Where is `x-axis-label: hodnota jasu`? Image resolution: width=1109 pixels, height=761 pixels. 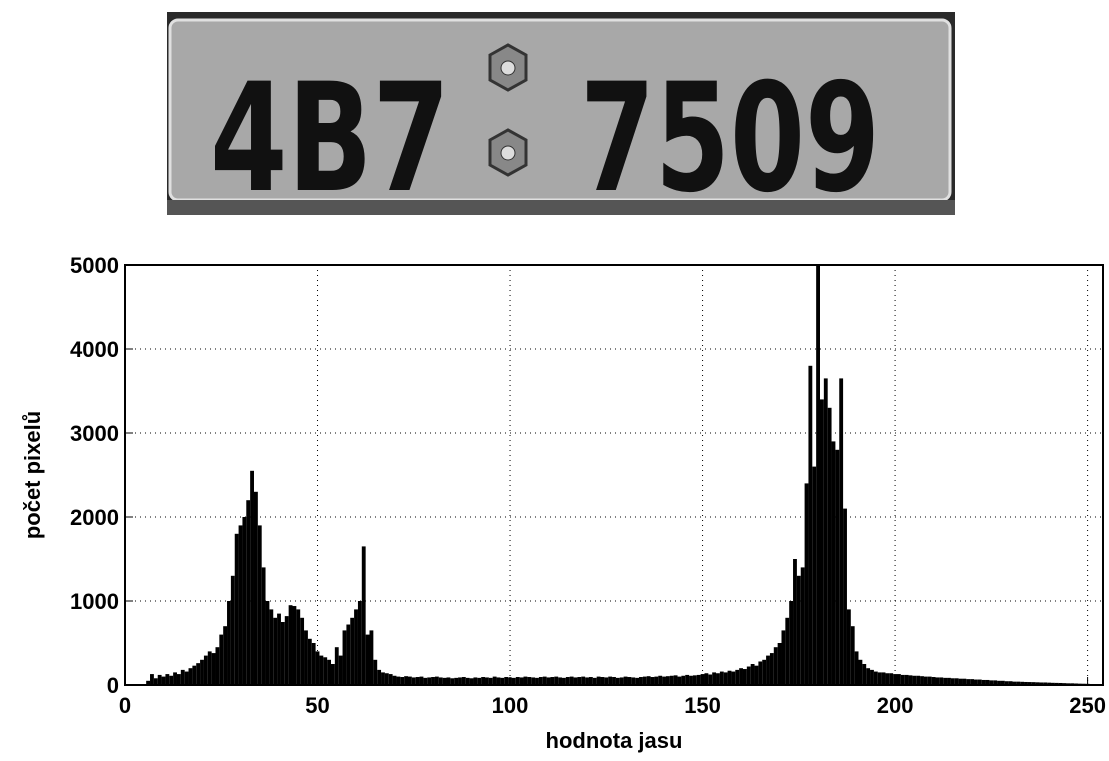 x-axis-label: hodnota jasu is located at coordinates (614, 740).